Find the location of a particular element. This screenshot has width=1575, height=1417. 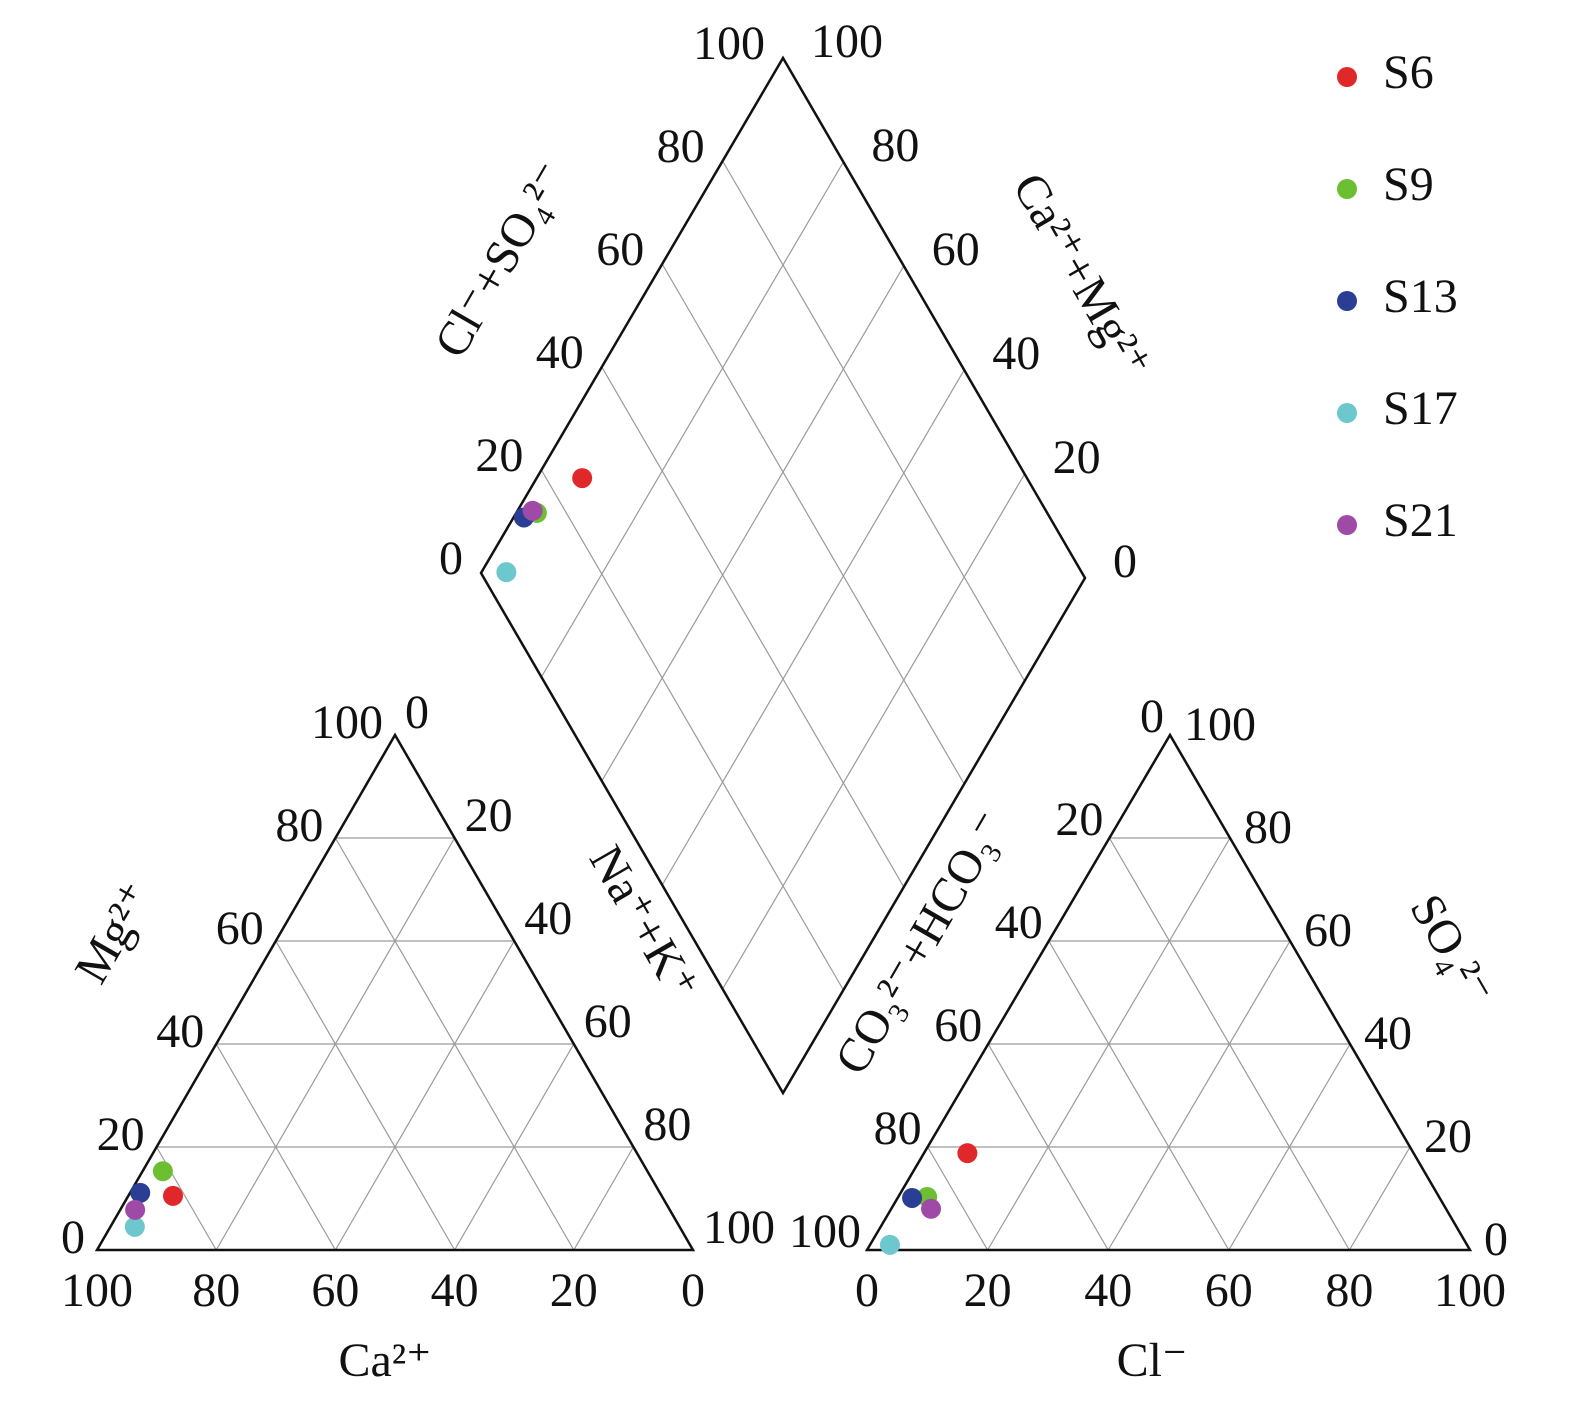

legend-label: S9 is located at coordinates (1408, 184).